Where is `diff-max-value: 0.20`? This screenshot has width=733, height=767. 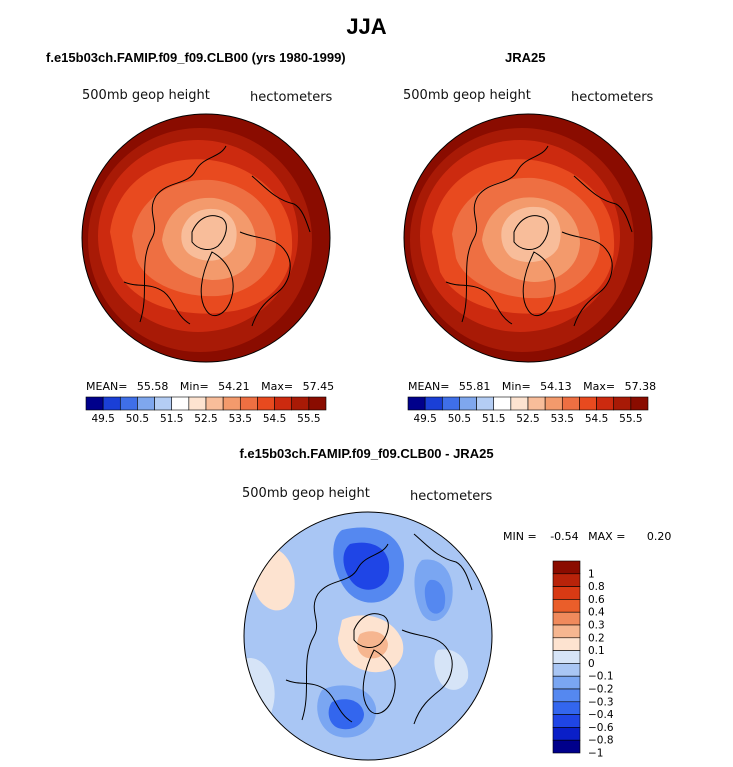 diff-max-value: 0.20 is located at coordinates (659, 536).